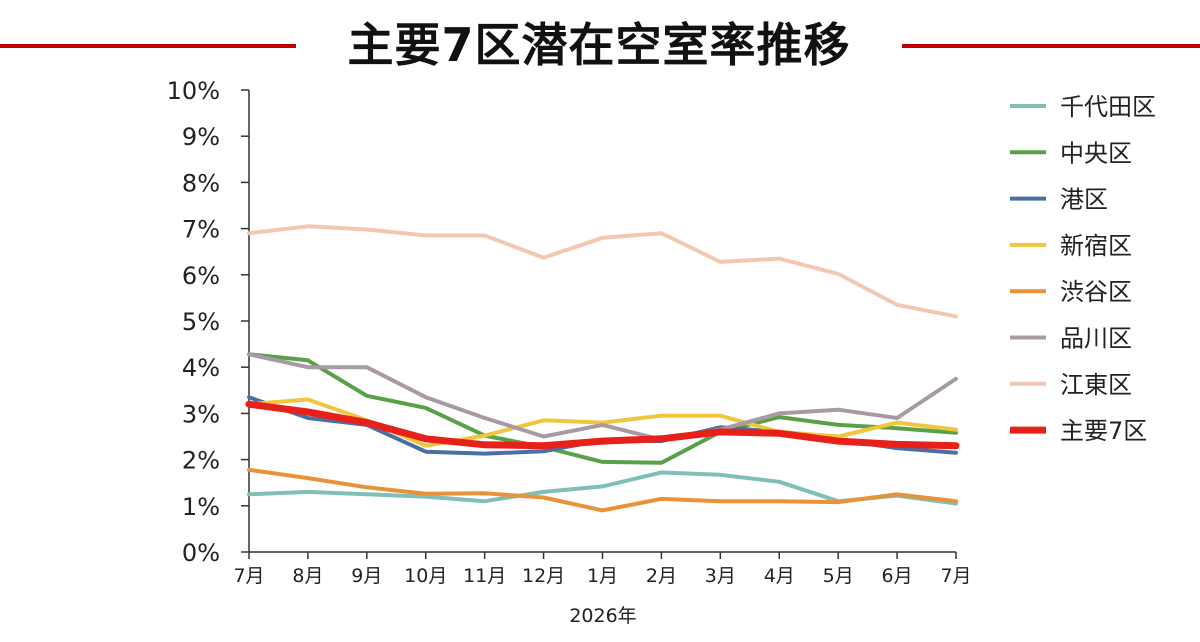 This screenshot has height=642, width=1200. What do you see at coordinates (838, 576) in the screenshot?
I see `x-tick-label: 5月` at bounding box center [838, 576].